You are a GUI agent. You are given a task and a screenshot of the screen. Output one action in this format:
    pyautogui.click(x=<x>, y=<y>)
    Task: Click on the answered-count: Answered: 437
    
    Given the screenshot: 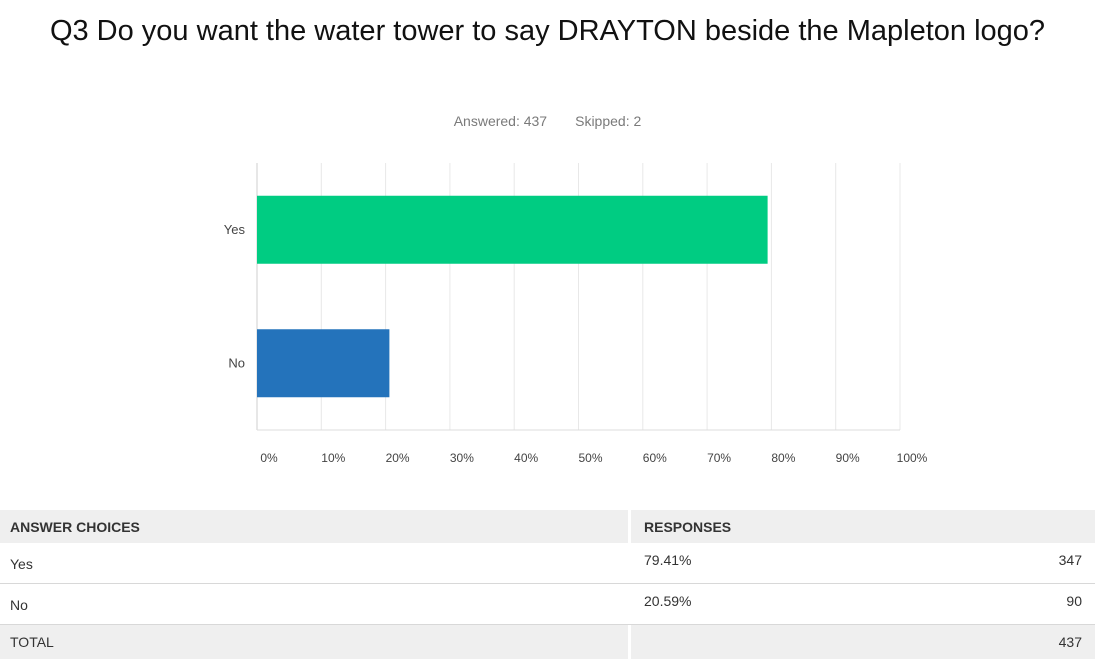 What is the action you would take?
    pyautogui.click(x=500, y=121)
    